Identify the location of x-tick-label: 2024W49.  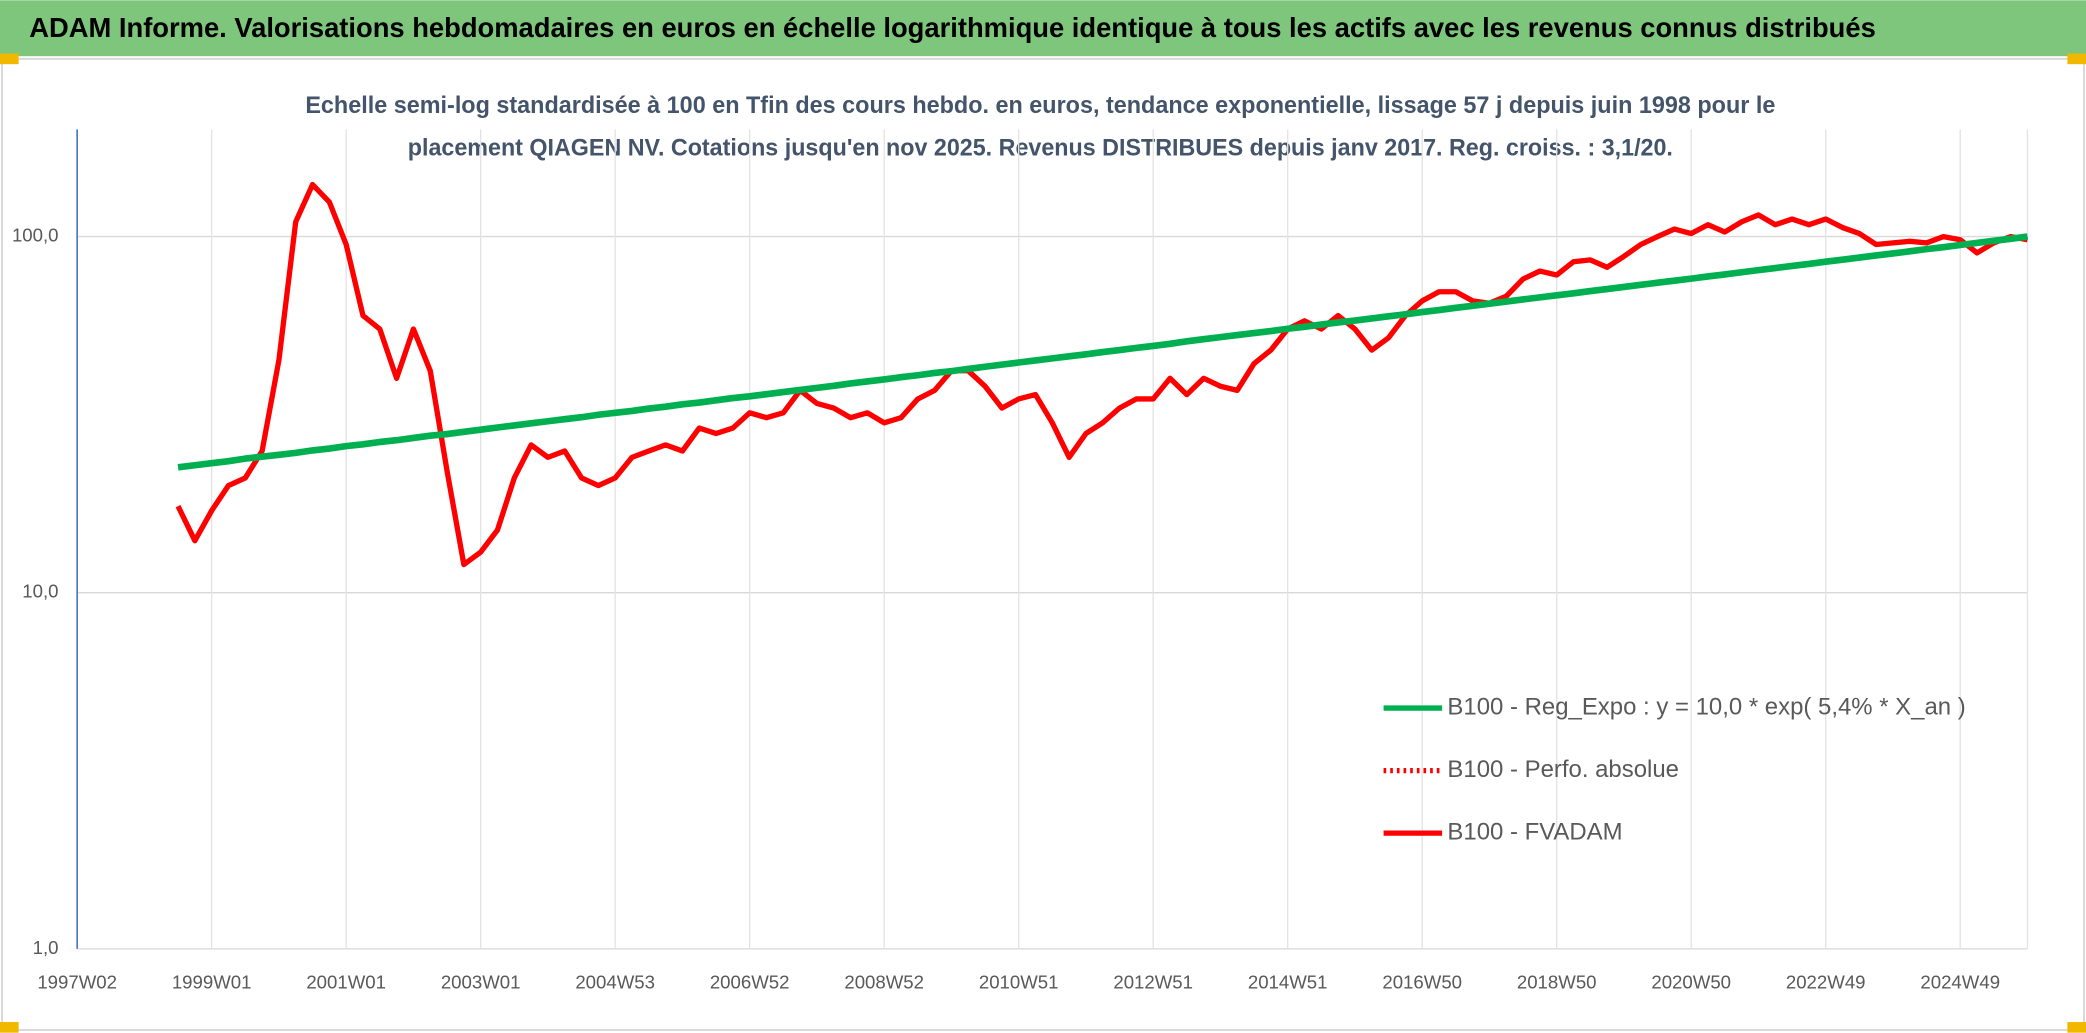
(1960, 981).